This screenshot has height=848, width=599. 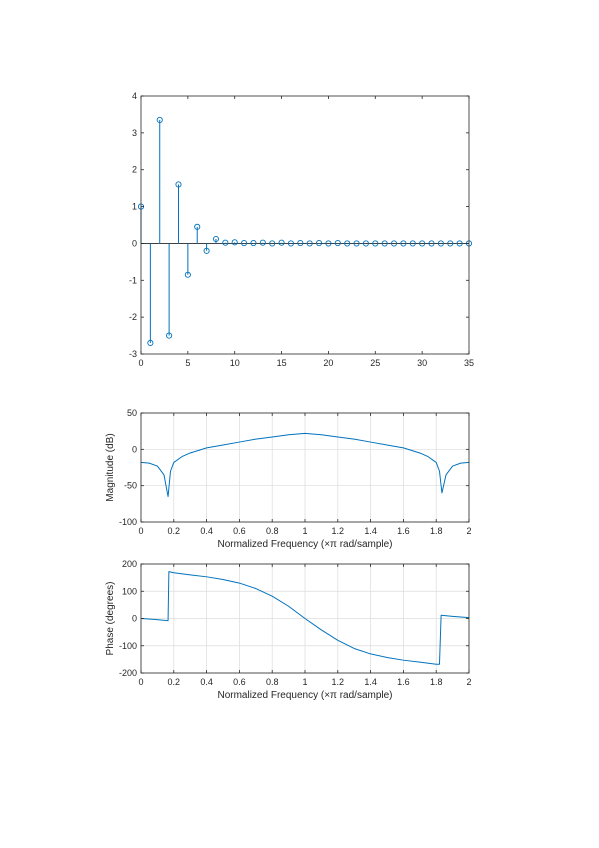 I want to click on x-tick-label: 25, so click(x=375, y=363).